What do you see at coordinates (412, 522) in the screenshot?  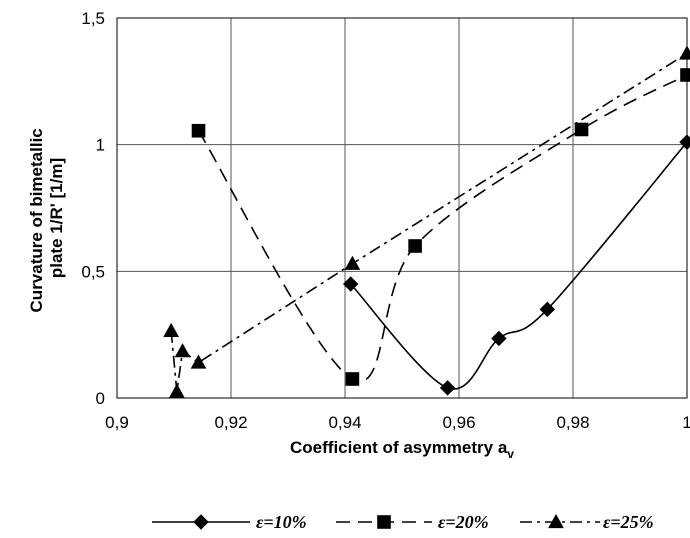 I see `legend-item: ε=20%` at bounding box center [412, 522].